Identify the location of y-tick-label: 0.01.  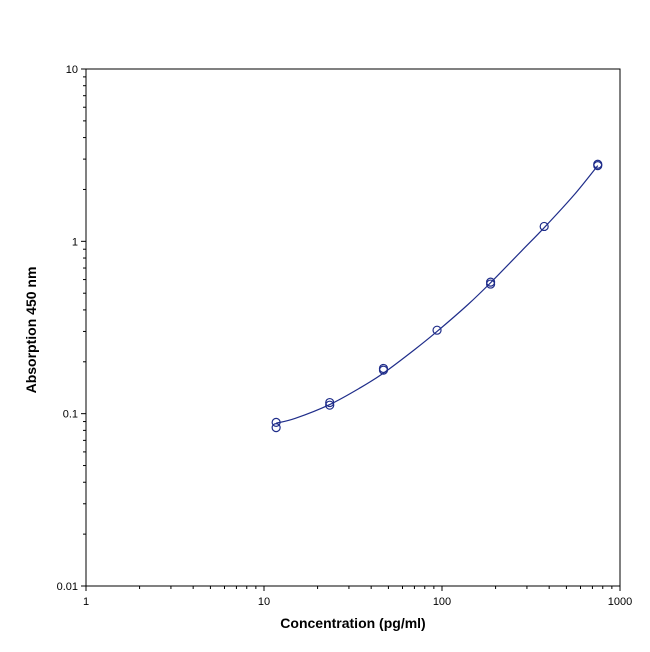
(67, 587).